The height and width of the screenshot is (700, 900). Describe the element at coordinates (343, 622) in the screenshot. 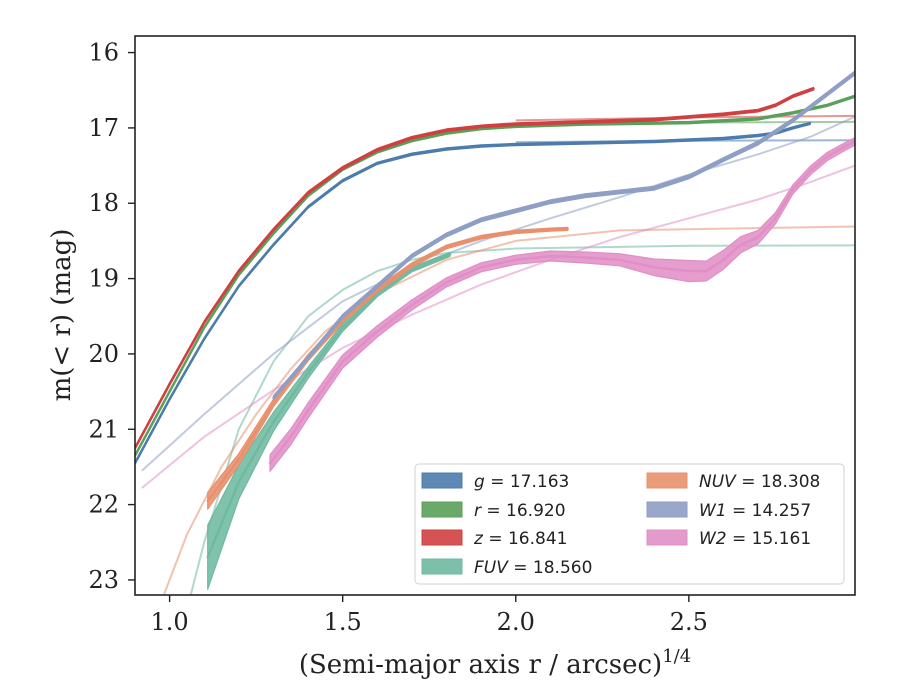

I see `x-tick-label: 1.5` at that location.